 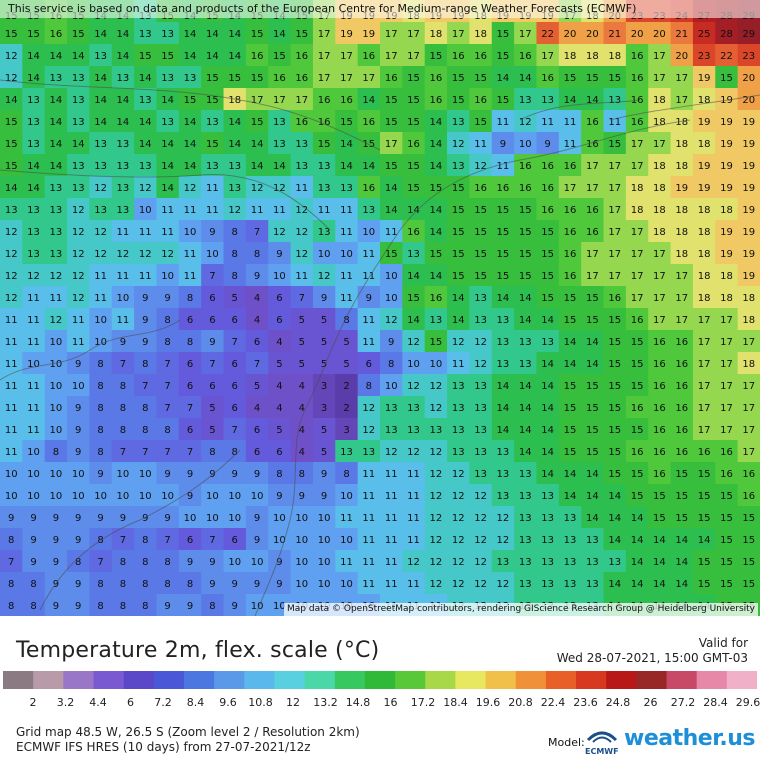 I want to click on weather-us-logo: weather.us, so click(x=690, y=738).